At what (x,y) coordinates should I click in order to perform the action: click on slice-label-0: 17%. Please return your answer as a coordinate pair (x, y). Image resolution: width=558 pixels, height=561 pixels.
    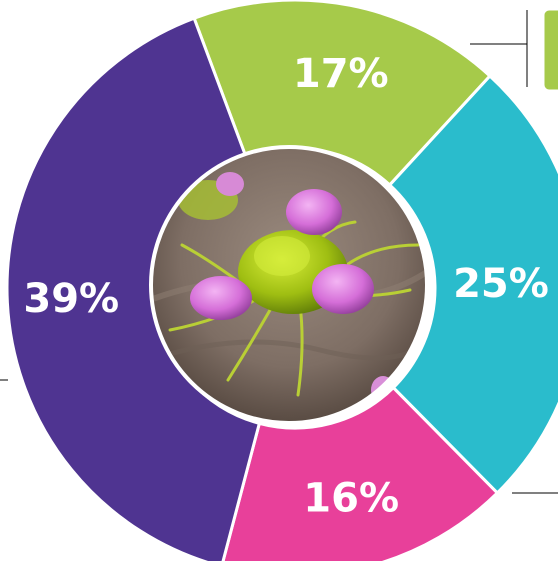
    Looking at the image, I should click on (341, 74).